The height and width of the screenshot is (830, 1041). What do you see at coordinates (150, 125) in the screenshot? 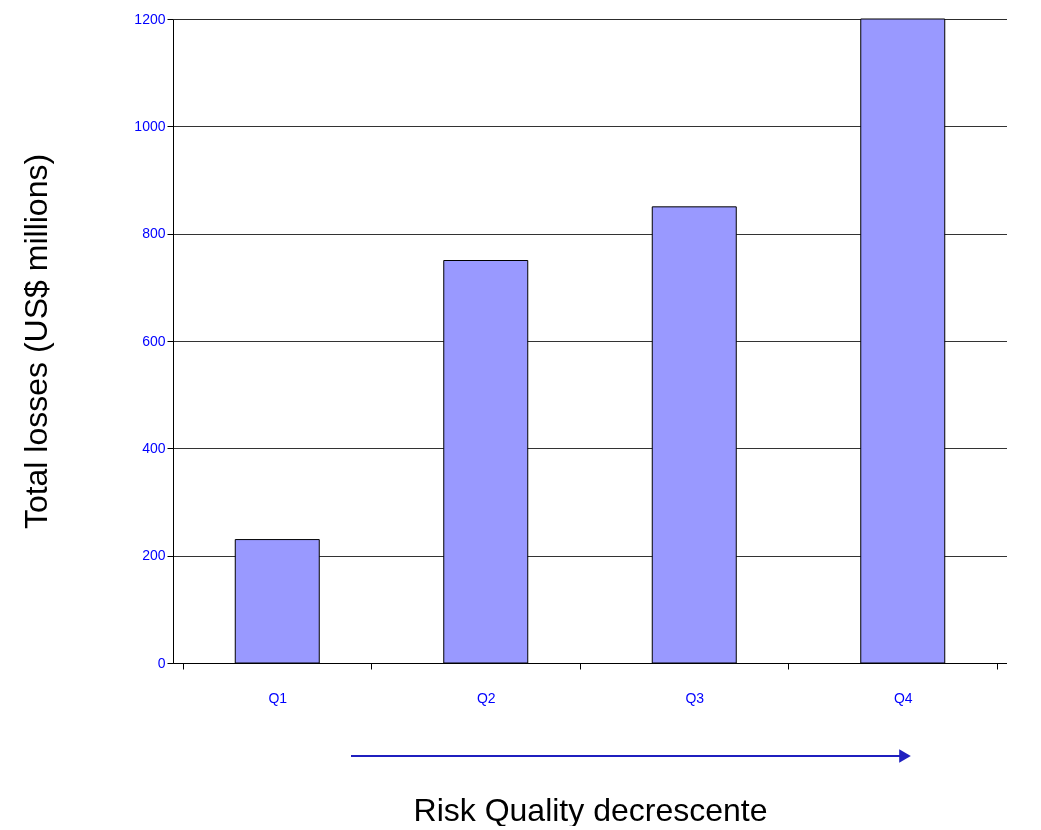
I see `y-tick-label: 1000` at bounding box center [150, 125].